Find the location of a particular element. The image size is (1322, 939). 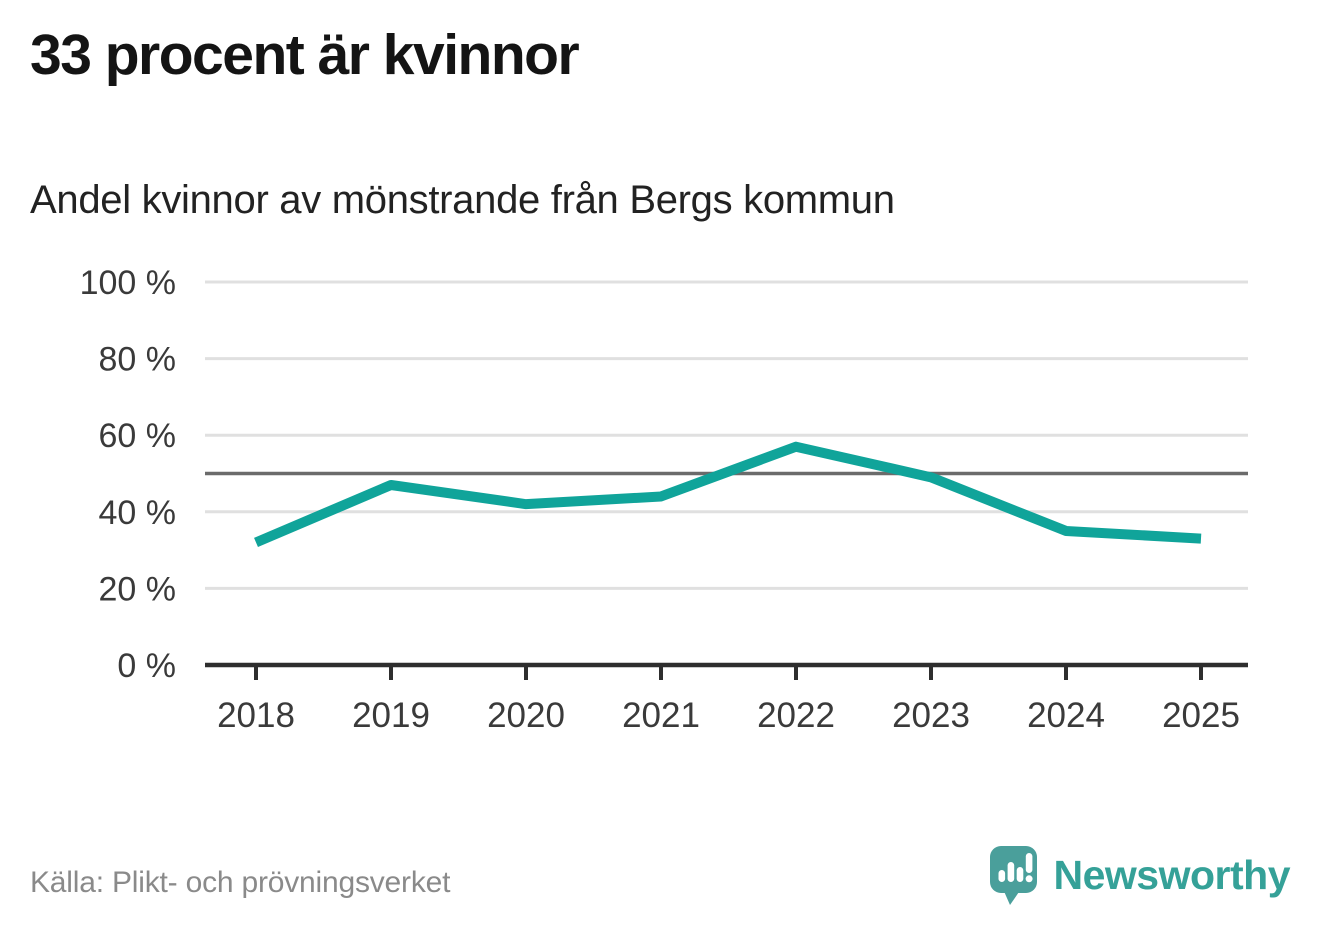

x-tick-label: 2020 is located at coordinates (526, 715).